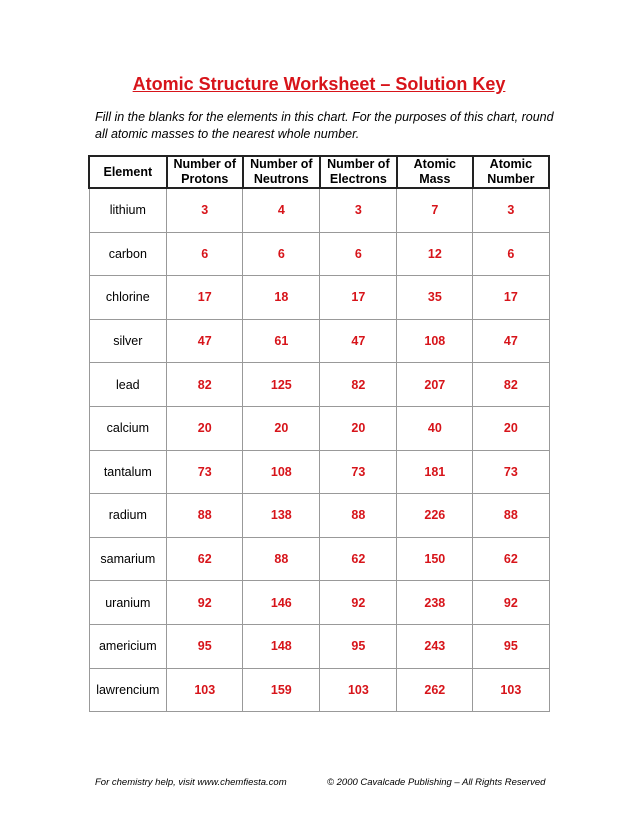 Image resolution: width=638 pixels, height=826 pixels. Describe the element at coordinates (435, 690) in the screenshot. I see `value-cell: 262` at that location.